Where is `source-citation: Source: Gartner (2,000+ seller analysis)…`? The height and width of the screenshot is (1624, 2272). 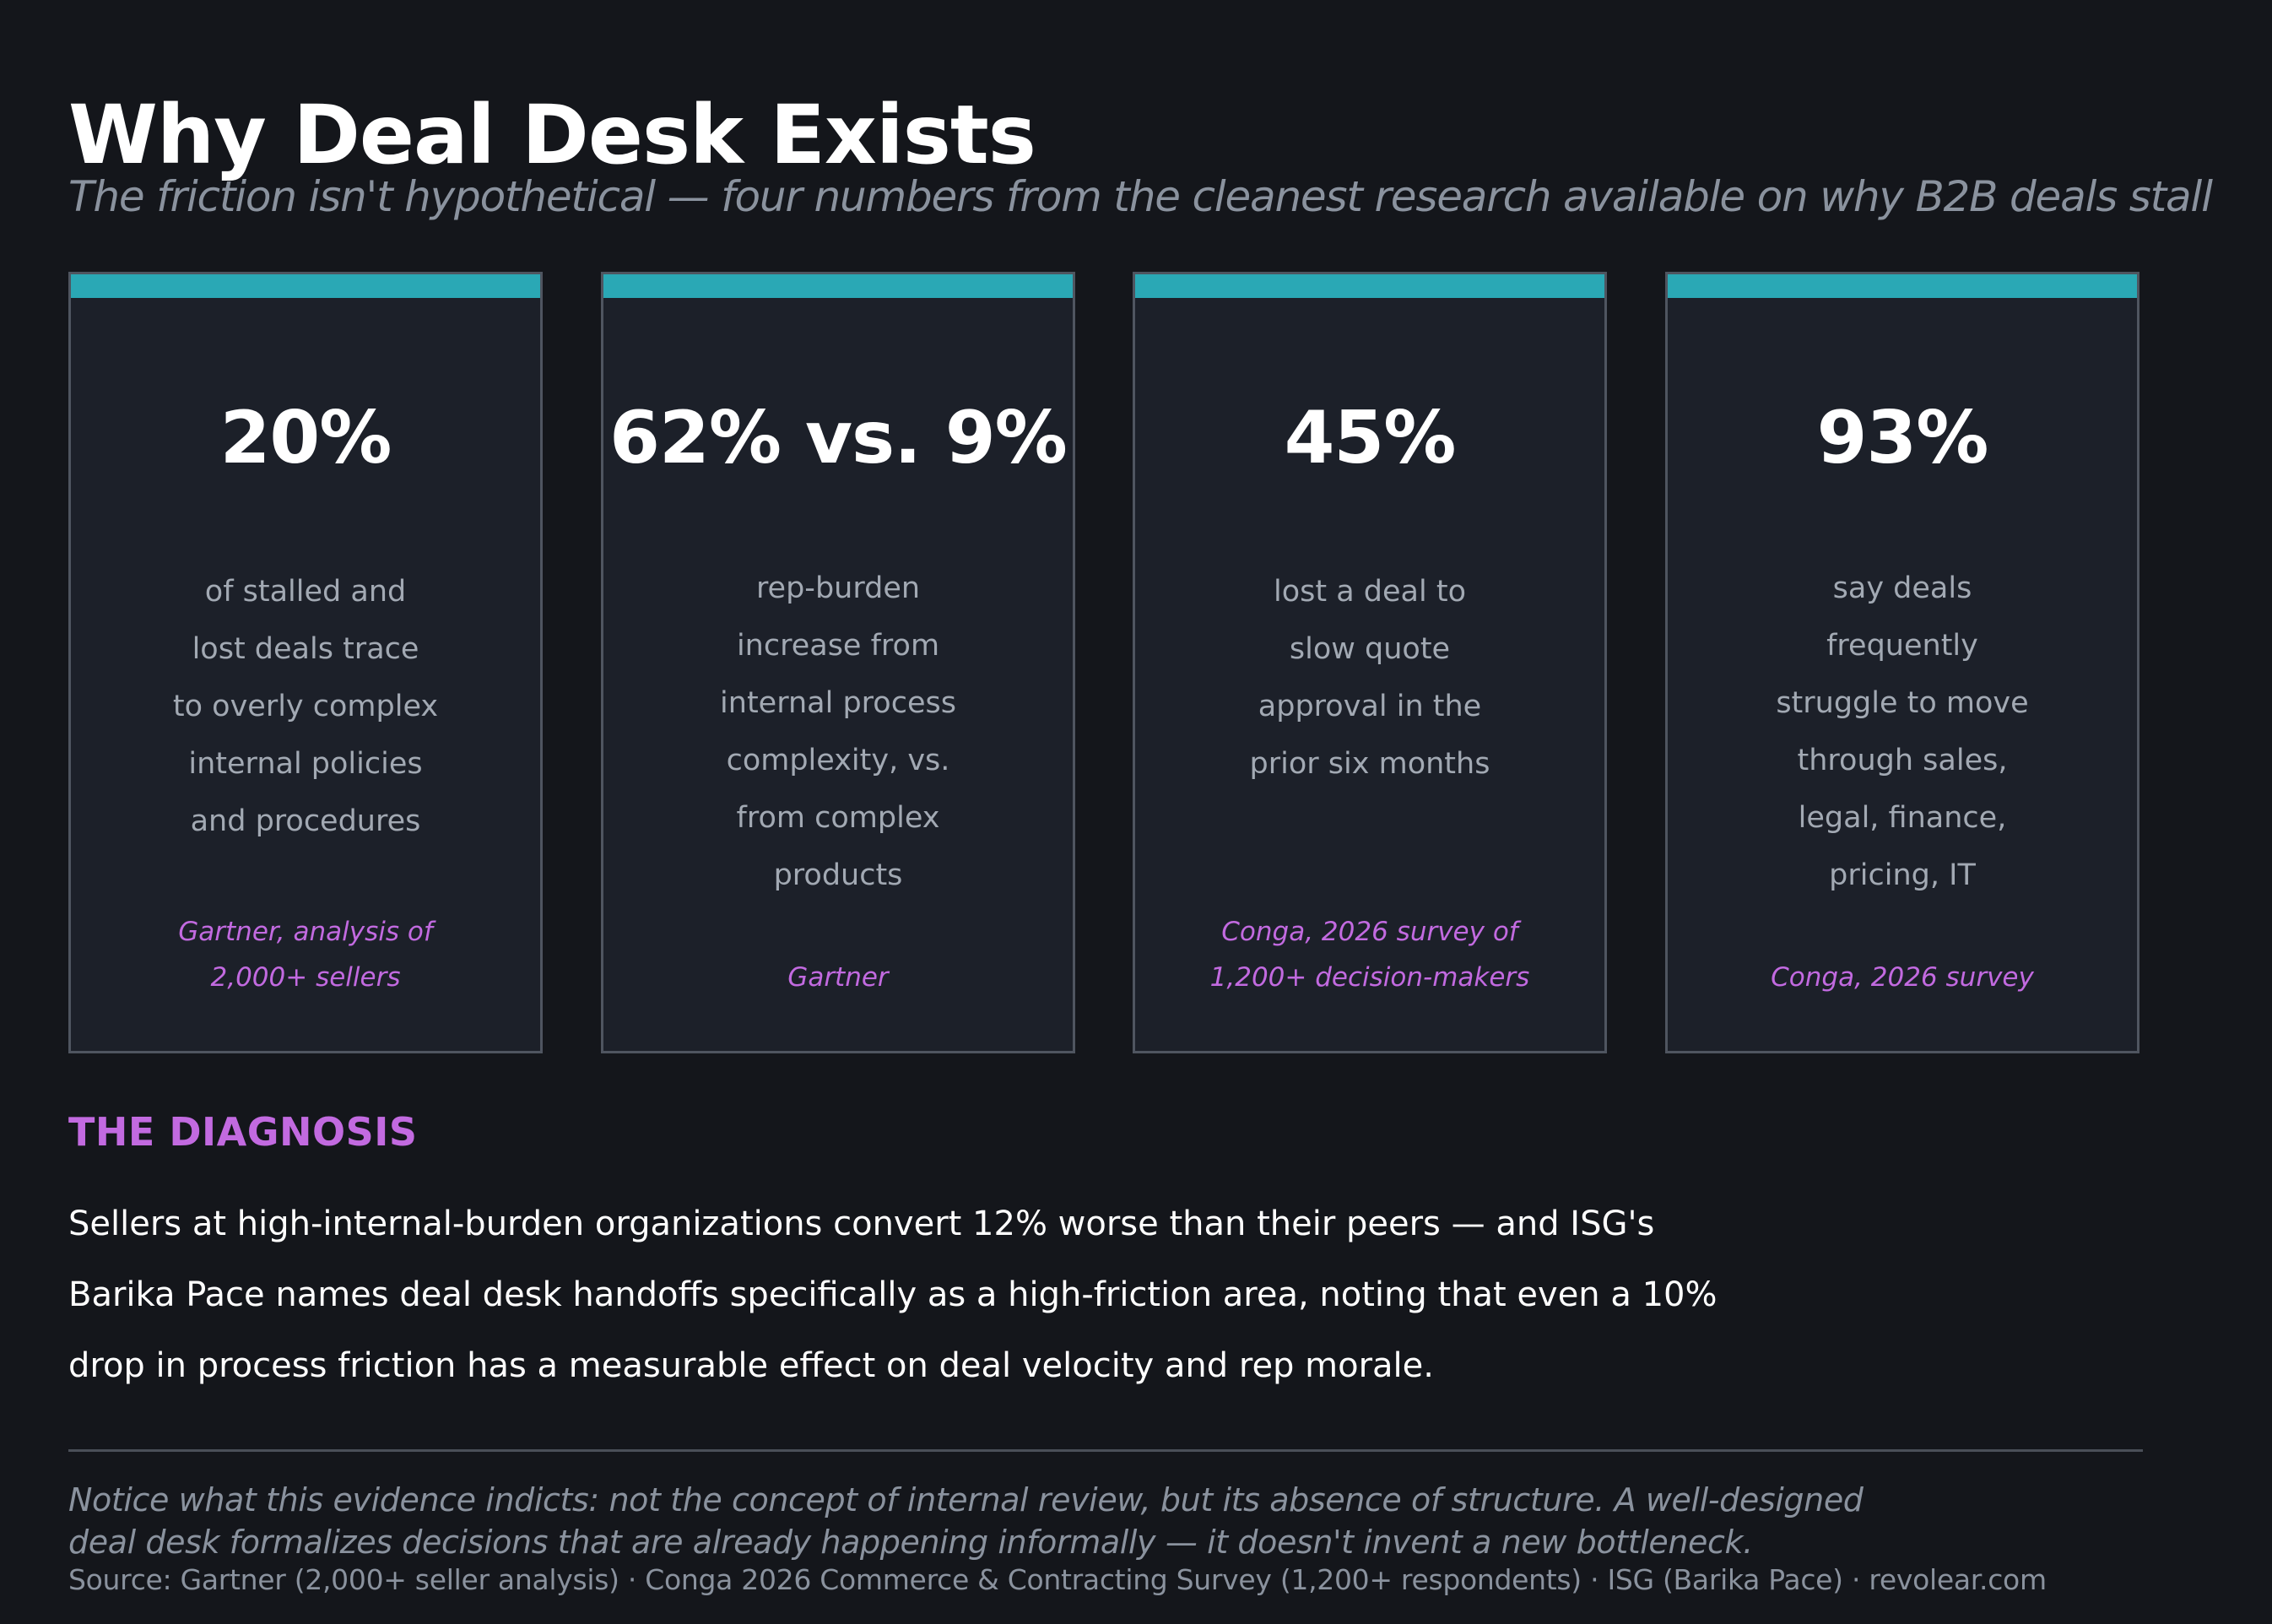
source-citation: Source: Gartner (2,000+ seller analysis)… is located at coordinates (1057, 1579).